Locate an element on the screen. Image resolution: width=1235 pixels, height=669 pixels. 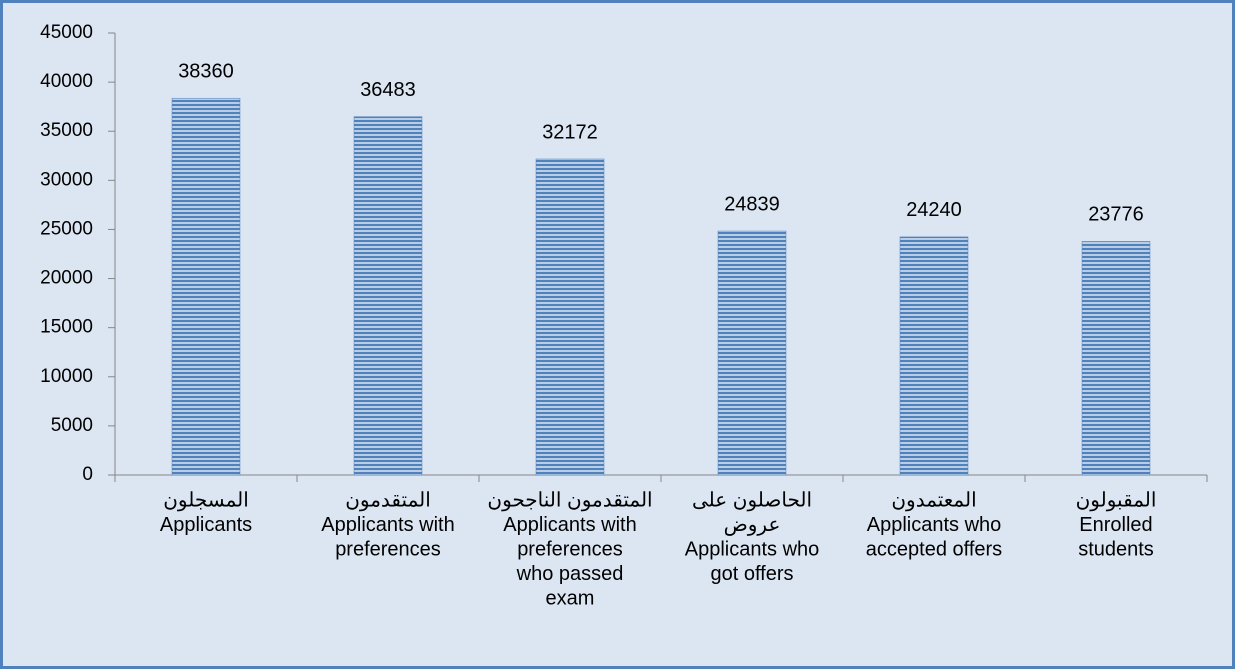
y-tick-label: 5000 is located at coordinates (72, 425).